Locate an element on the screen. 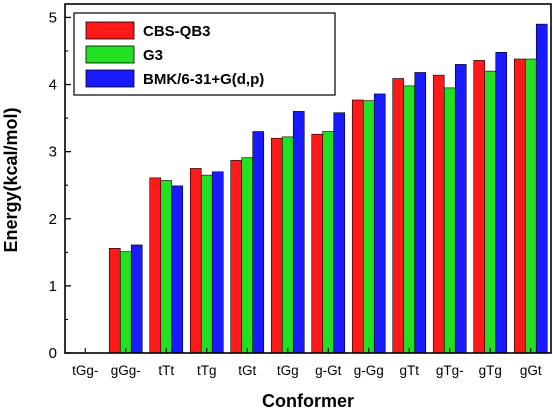 The width and height of the screenshot is (553, 414). bar-gGg--0 is located at coordinates (114, 301).